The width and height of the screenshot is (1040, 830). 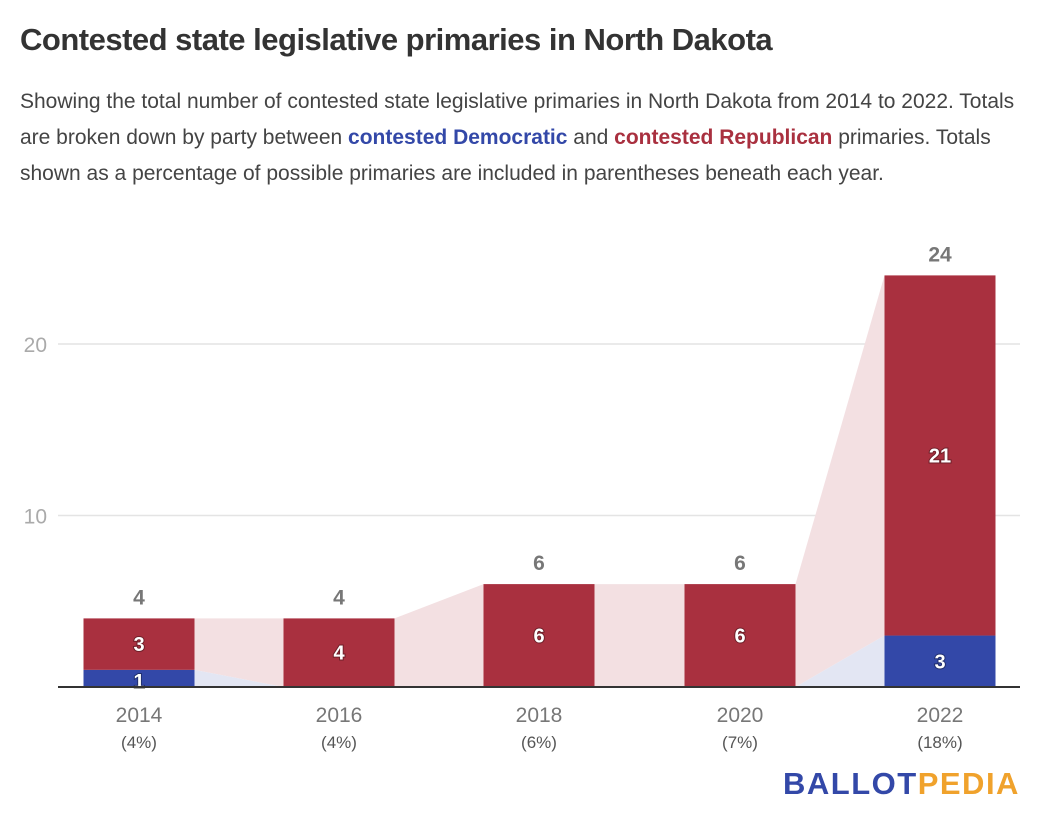 I want to click on republican-value-label: 21, so click(x=940, y=456).